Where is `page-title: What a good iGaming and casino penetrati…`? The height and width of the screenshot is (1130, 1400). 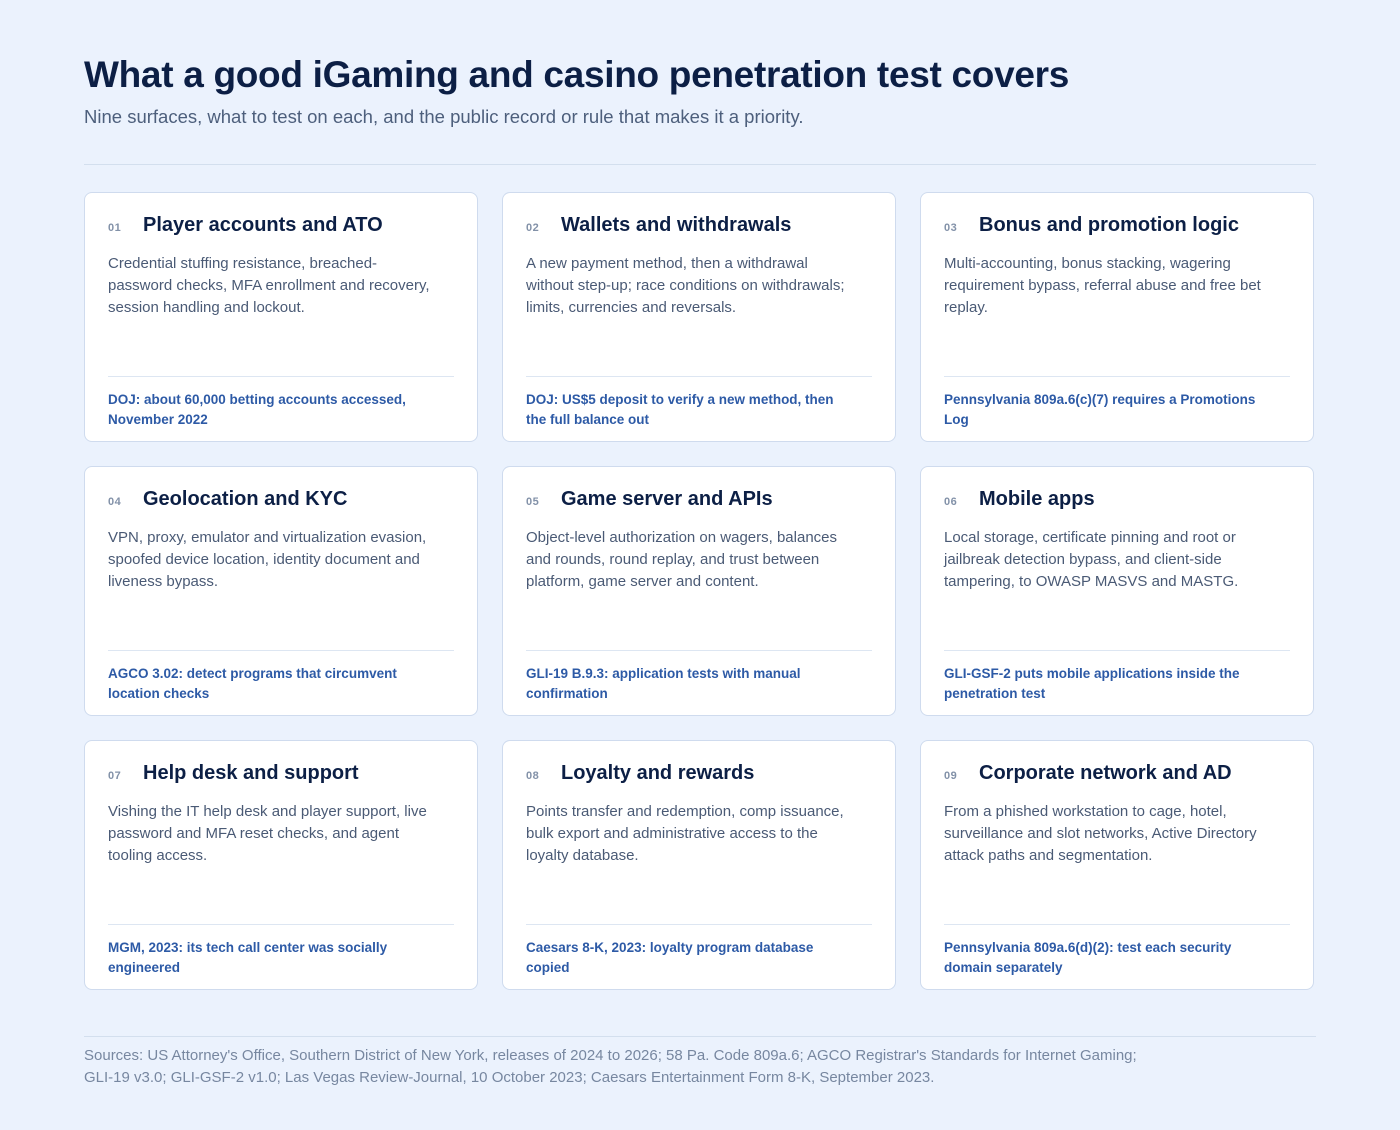
page-title: What a good iGaming and casino penetrati… is located at coordinates (577, 74).